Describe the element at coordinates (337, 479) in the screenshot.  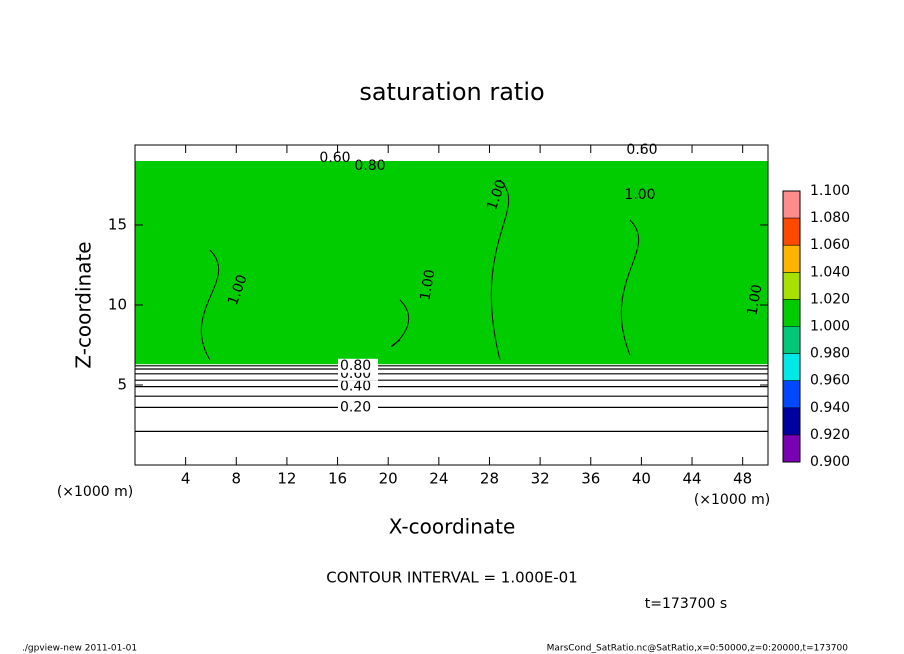
I see `x-tick-label: 16` at that location.